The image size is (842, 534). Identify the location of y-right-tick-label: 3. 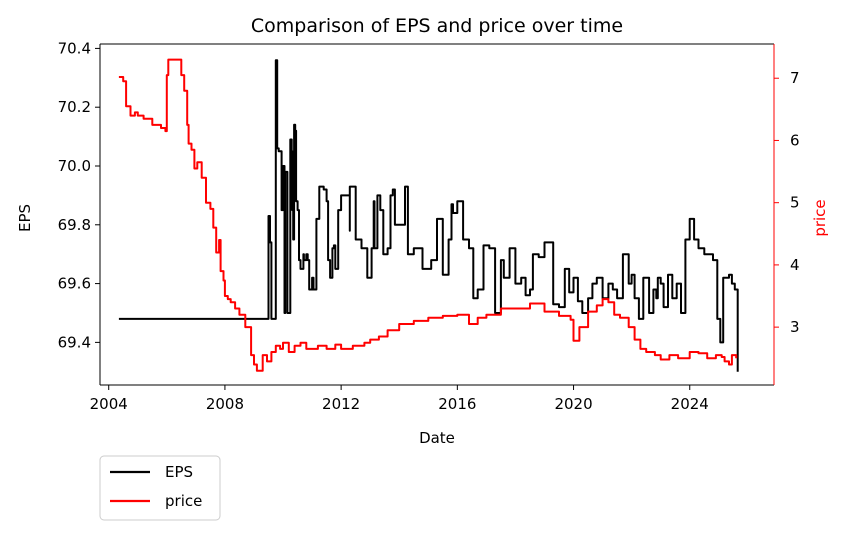
(795, 327).